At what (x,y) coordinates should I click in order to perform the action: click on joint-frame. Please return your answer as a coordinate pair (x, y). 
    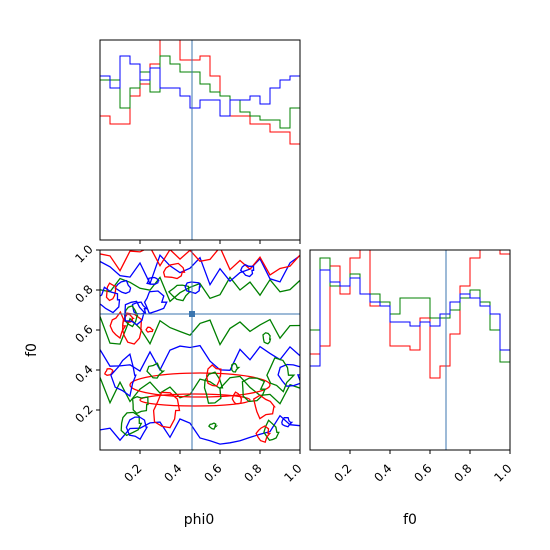
    Looking at the image, I should click on (200, 350).